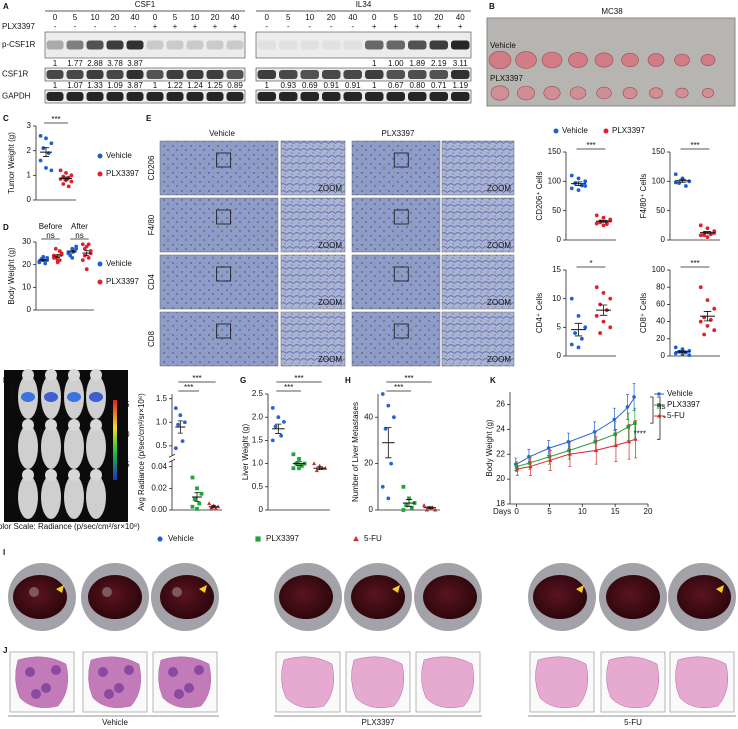 The height and width of the screenshot is (729, 738). What do you see at coordinates (648, 511) in the screenshot?
I see `x-tick-label: 20` at bounding box center [648, 511].